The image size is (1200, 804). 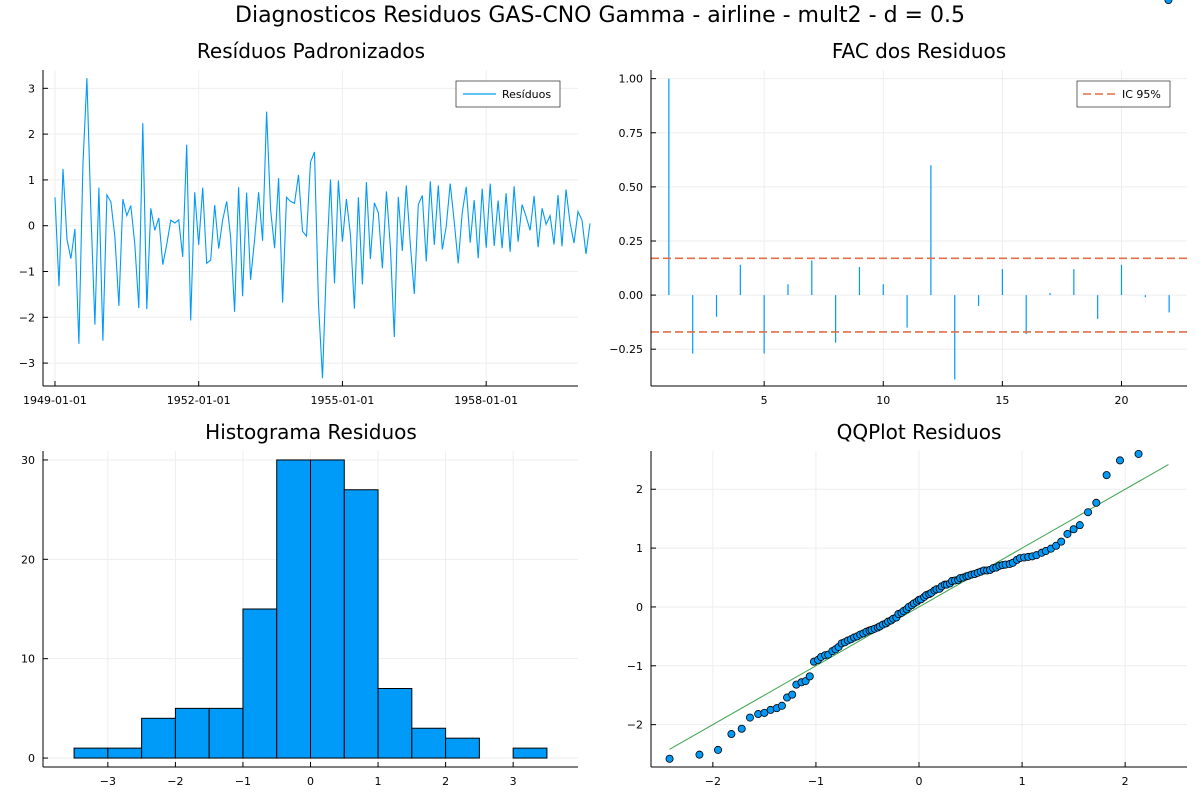 I want to click on histogram-marks, so click(x=310, y=609).